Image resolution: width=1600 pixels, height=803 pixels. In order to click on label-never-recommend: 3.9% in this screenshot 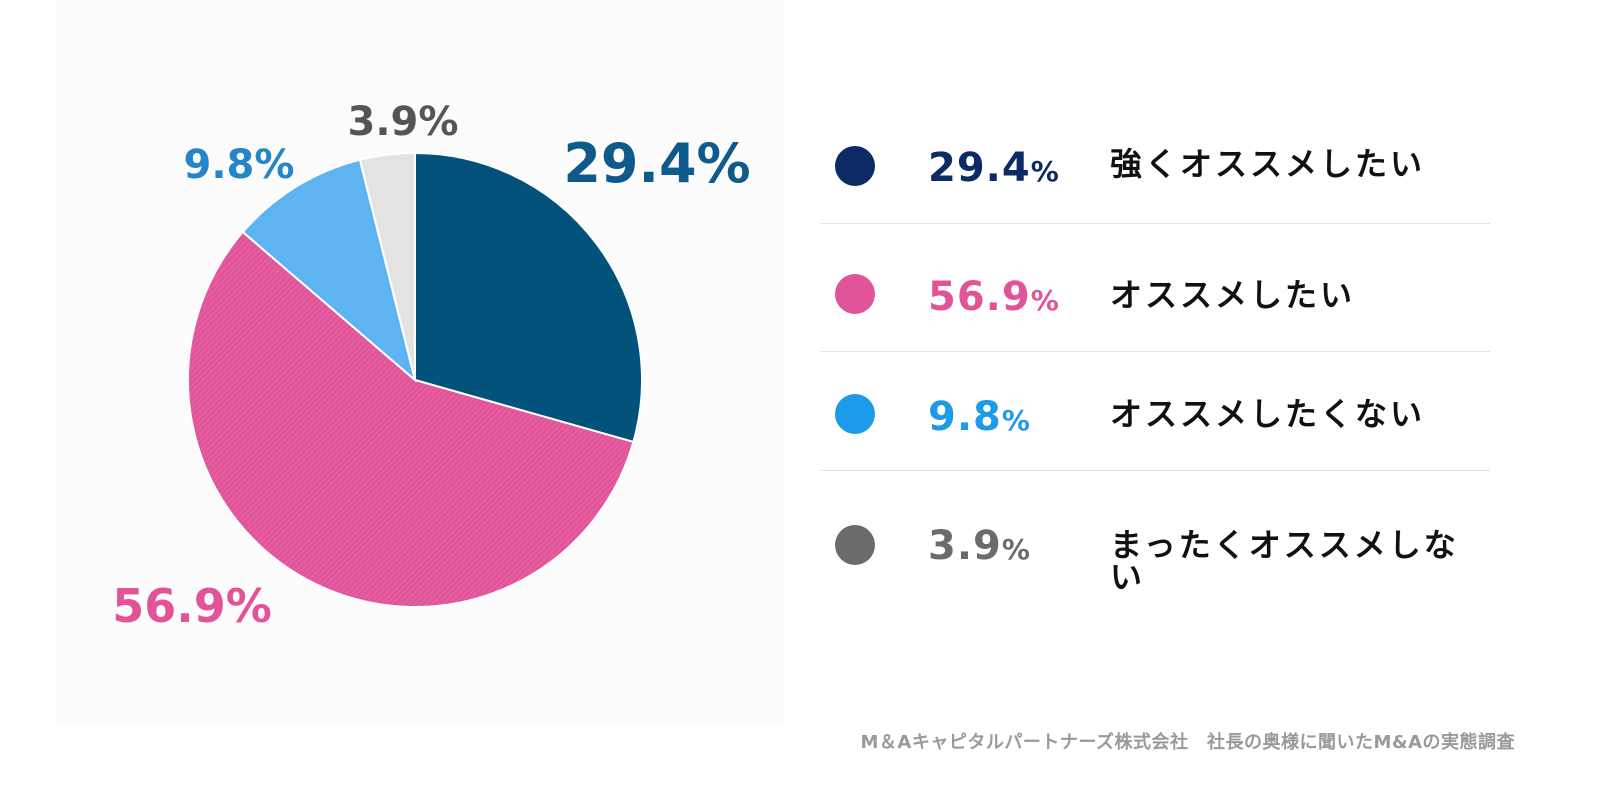, I will do `click(403, 122)`.